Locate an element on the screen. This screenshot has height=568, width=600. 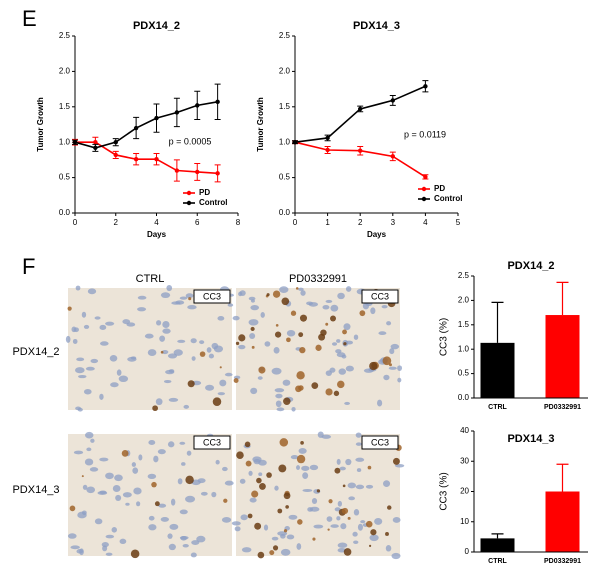
legend-label: PD is located at coordinates (439, 188).